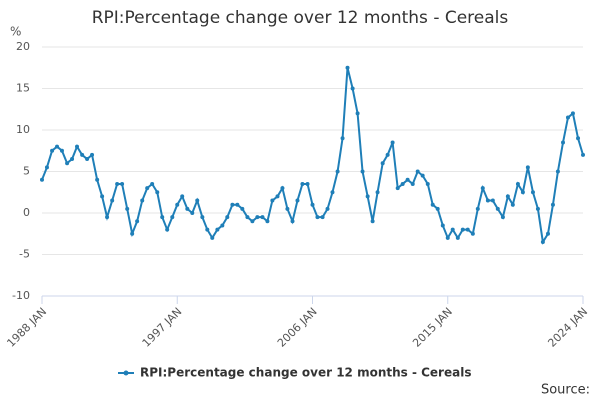 This screenshot has width=600, height=404. What do you see at coordinates (26, 171) in the screenshot?
I see `y-tick-label: 5` at bounding box center [26, 171].